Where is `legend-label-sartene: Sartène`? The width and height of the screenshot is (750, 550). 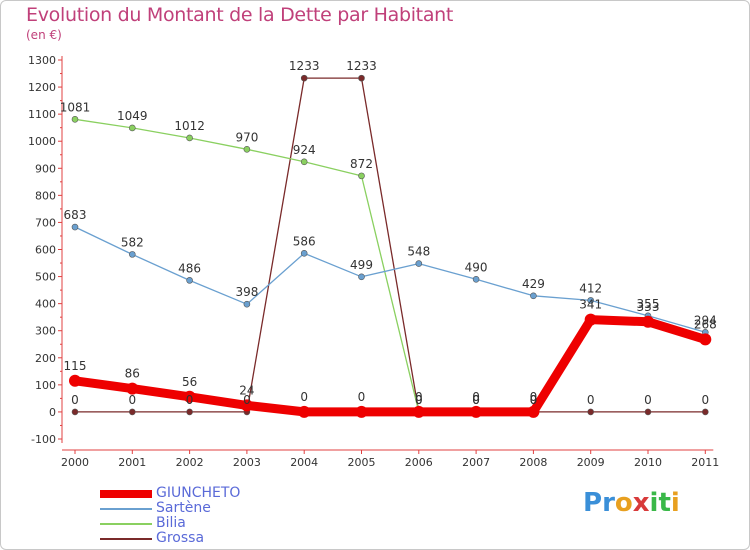
legend-label-sartene: Sartène is located at coordinates (183, 508).